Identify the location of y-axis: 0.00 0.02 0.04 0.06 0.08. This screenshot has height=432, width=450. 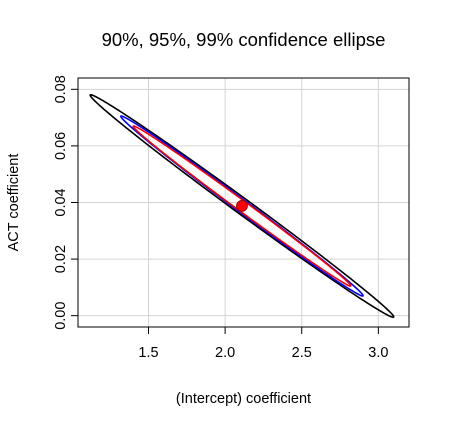
(66, 202).